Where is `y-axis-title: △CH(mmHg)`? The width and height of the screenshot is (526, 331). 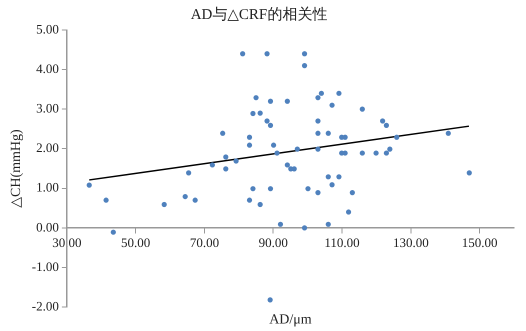 y-axis-title: △CH(mmHg) is located at coordinates (16, 168).